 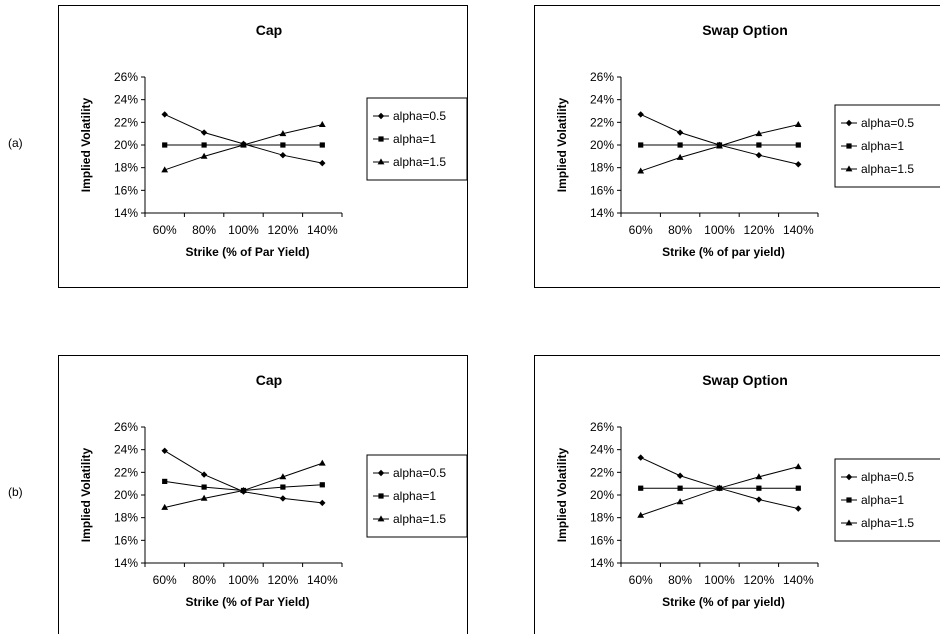 I want to click on legend-box, so click(x=887, y=500).